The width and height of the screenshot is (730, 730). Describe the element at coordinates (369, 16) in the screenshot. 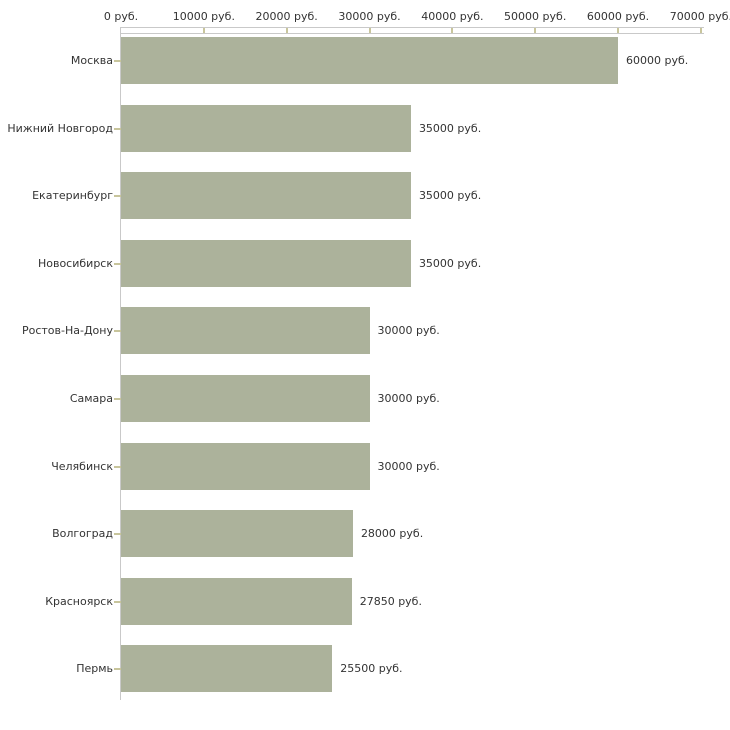

I see `x-axis-tick-label: 30000 руб.` at that location.